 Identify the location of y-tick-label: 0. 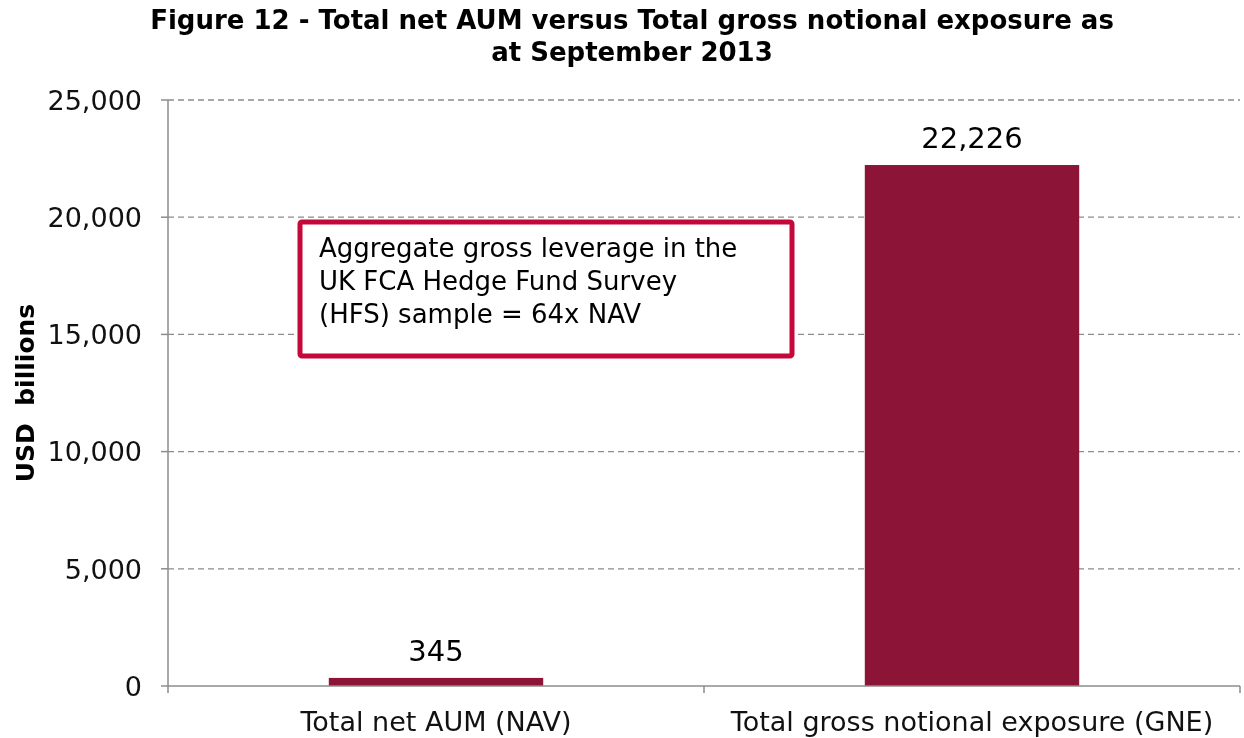
(133, 686).